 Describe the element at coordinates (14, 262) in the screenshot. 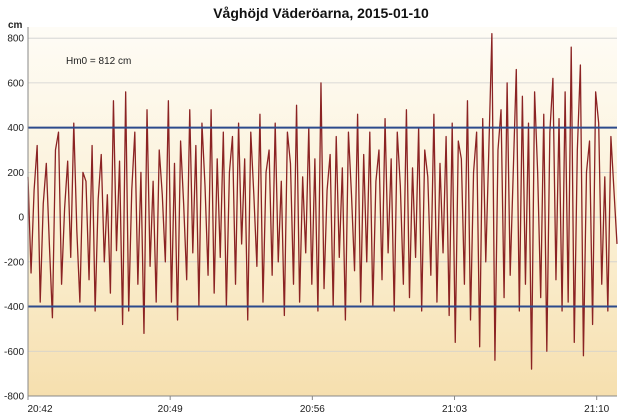

I see `y-tick-label: -200` at that location.